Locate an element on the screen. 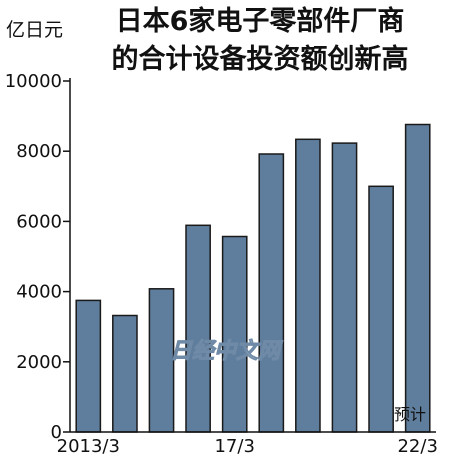 The width and height of the screenshot is (450, 474). y-tick-label: 6000 is located at coordinates (39, 221).